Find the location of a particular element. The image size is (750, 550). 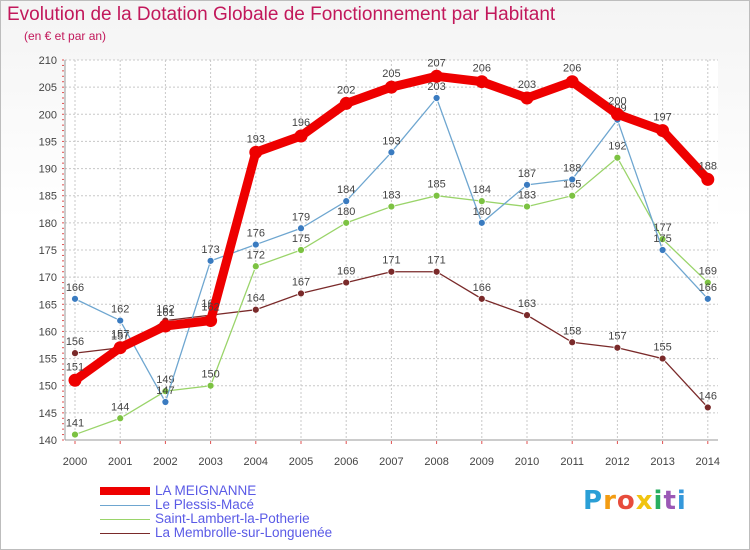

legend-item: LA MEIGNANNE is located at coordinates (250, 491).